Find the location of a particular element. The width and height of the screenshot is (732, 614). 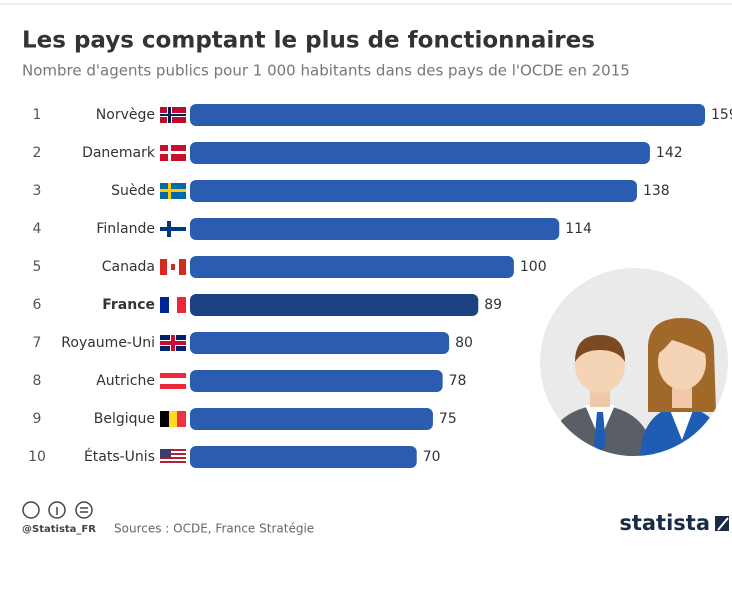

brand-logo: statista is located at coordinates (664, 523).